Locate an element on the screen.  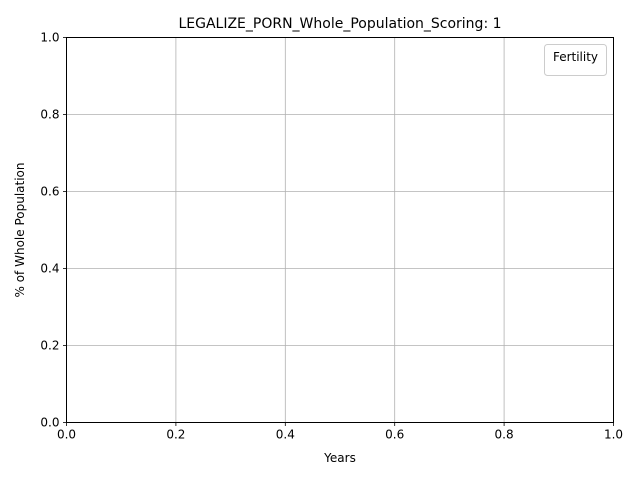
x-tick-label: 0.0 is located at coordinates (66, 435).